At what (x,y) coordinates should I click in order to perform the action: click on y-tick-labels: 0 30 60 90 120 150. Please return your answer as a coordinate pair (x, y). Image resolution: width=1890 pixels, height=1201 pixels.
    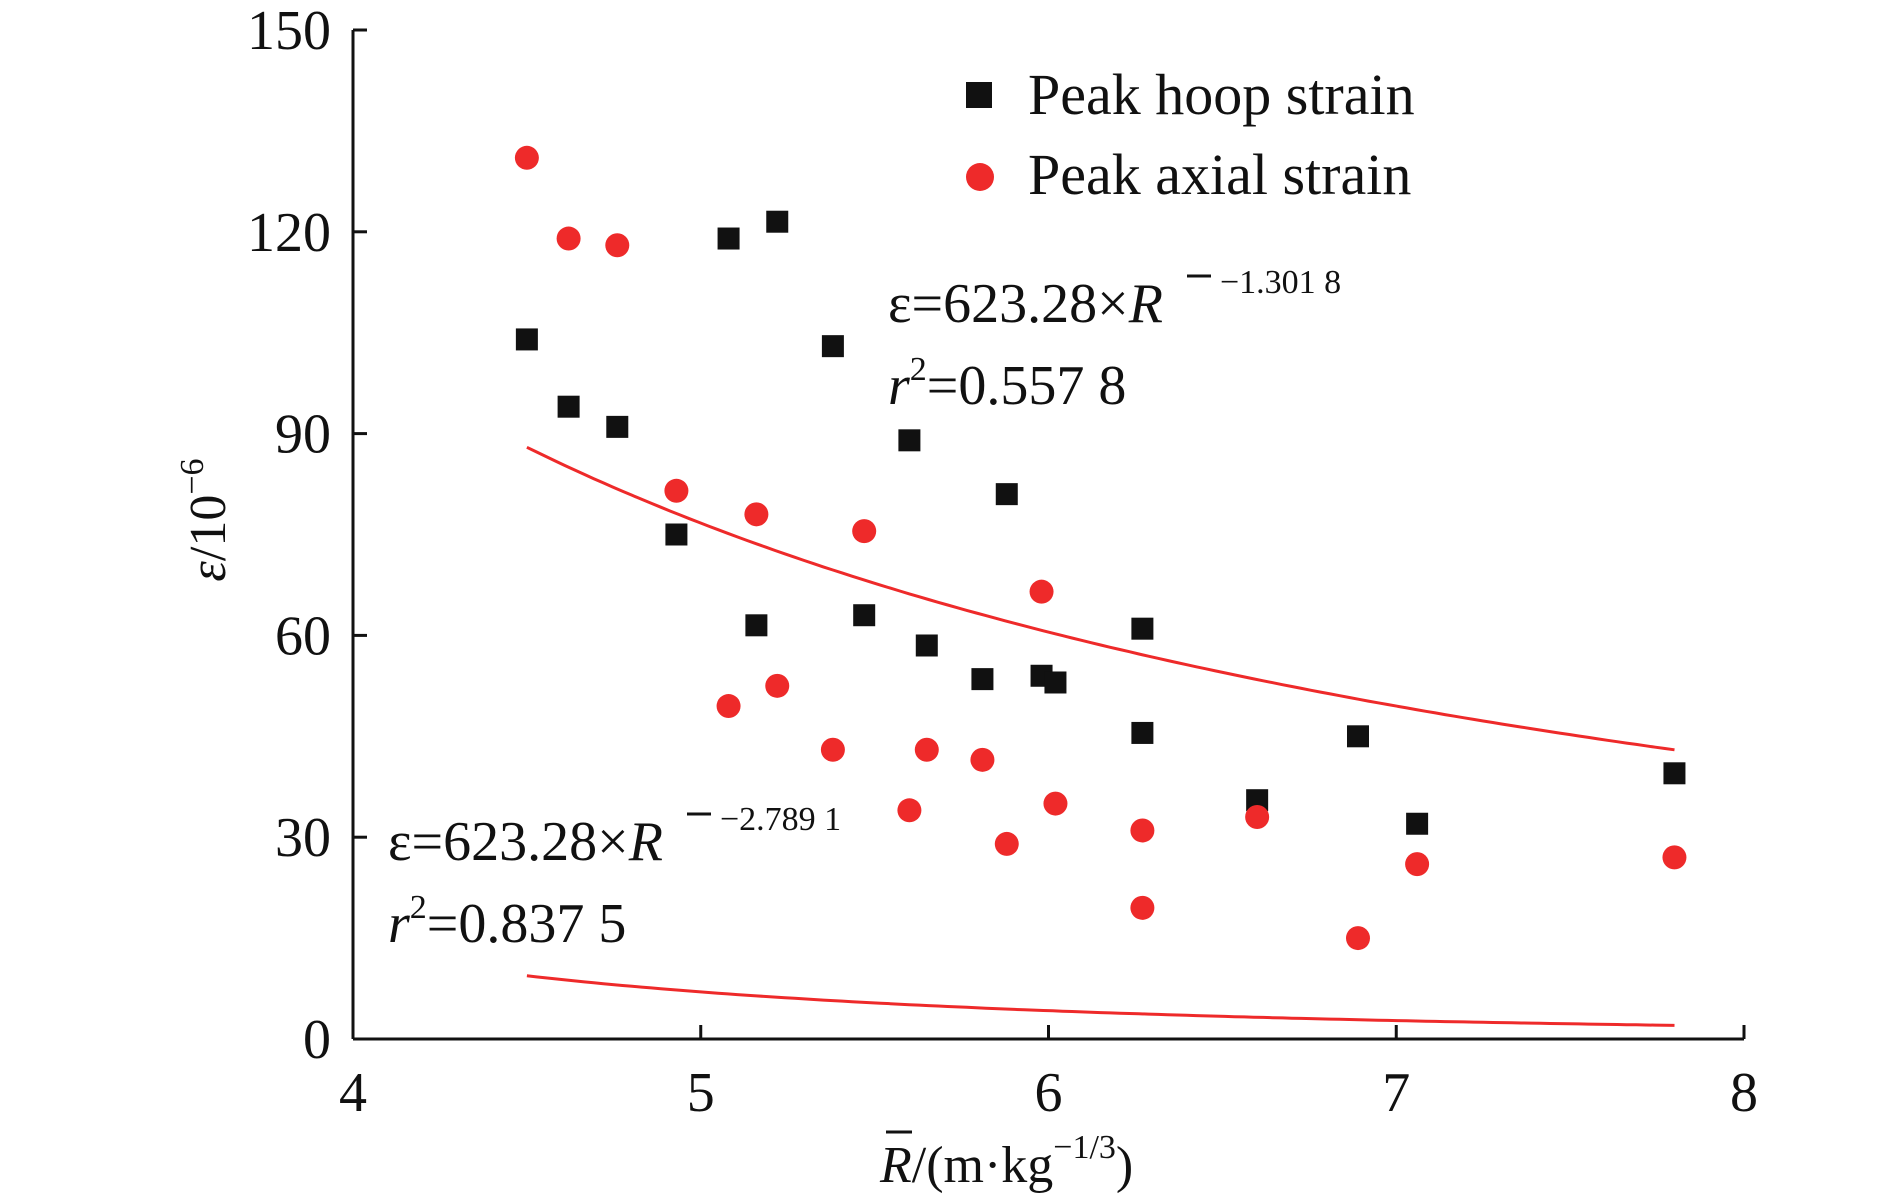
    Looking at the image, I should click on (289, 535).